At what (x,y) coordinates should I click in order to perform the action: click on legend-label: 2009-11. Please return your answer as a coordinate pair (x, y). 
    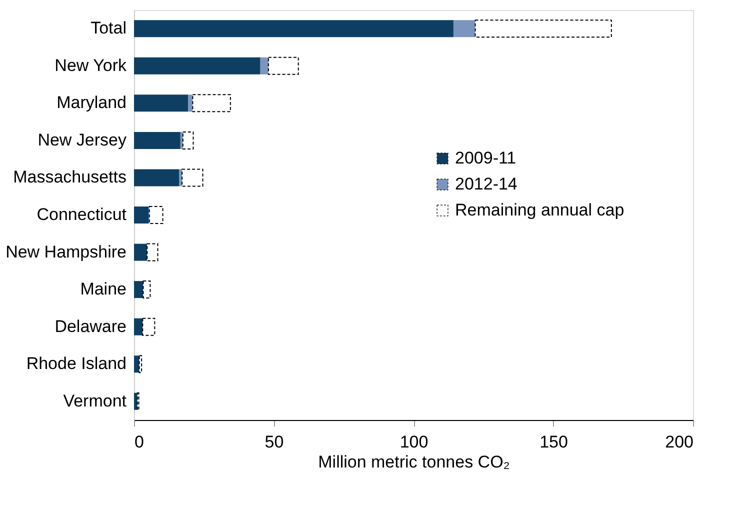
    Looking at the image, I should click on (485, 158).